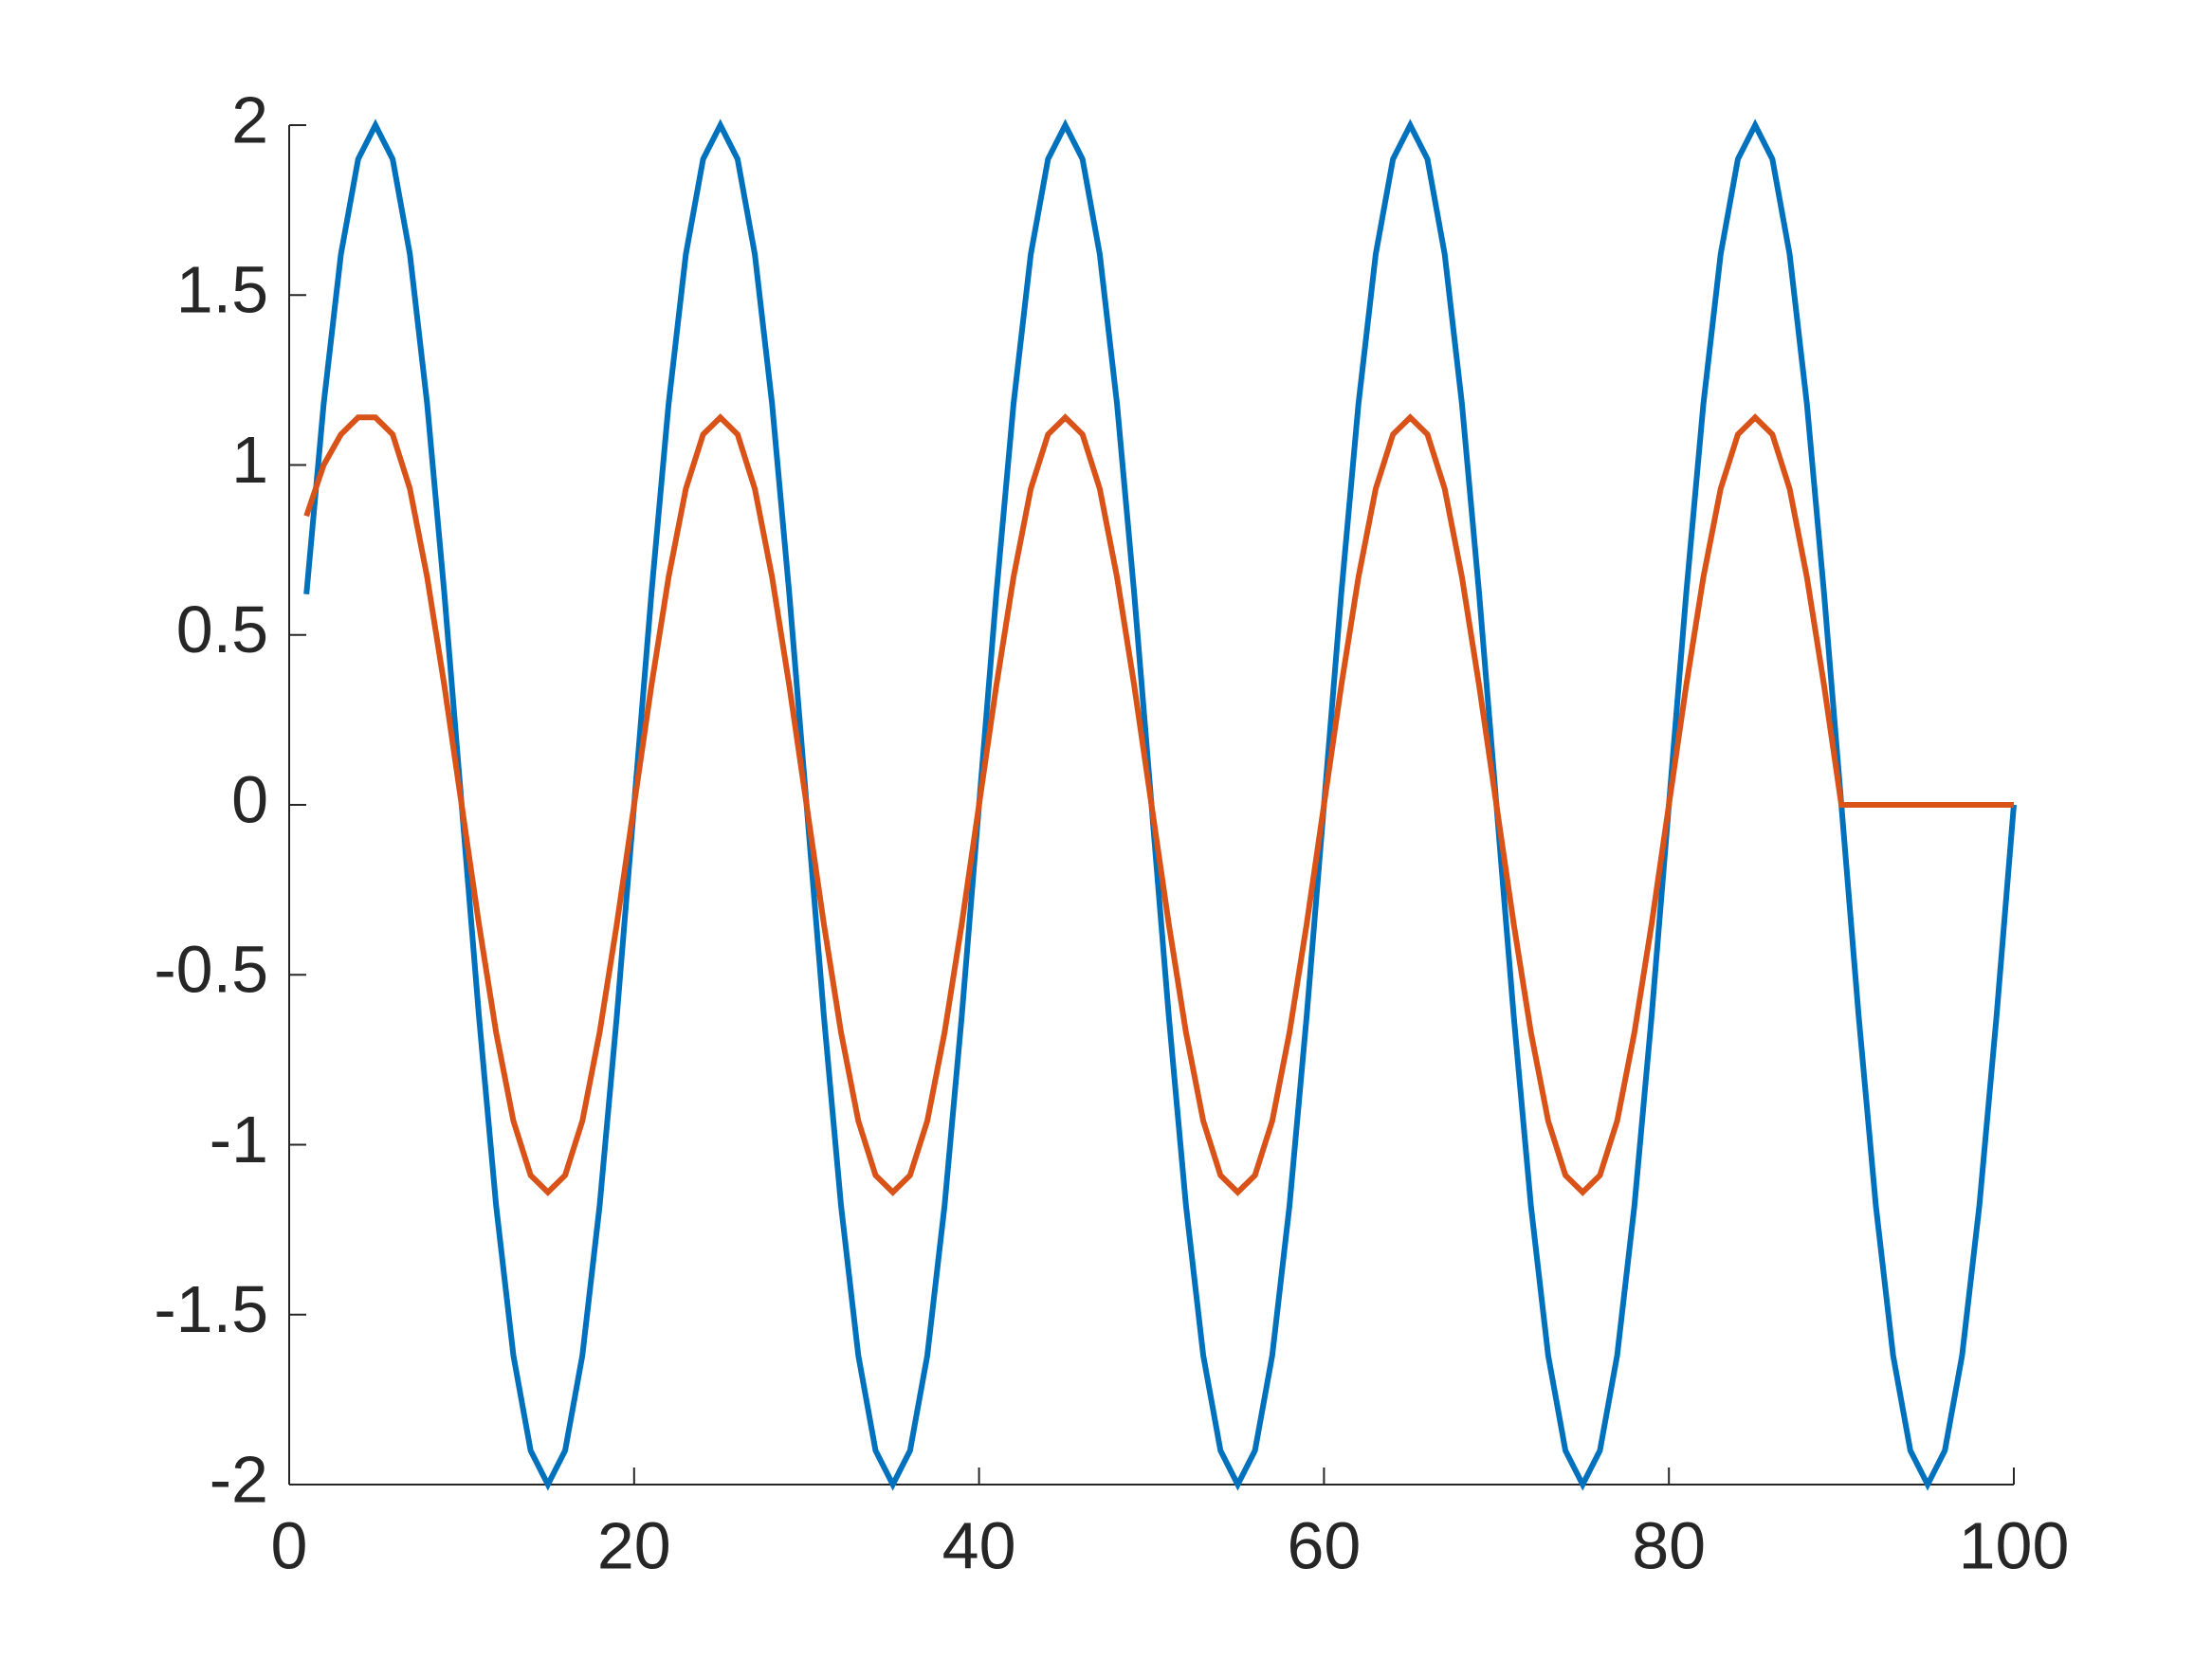 This screenshot has height=1659, width=2212. Describe the element at coordinates (249, 119) in the screenshot. I see `y-tick-label: 2` at that location.